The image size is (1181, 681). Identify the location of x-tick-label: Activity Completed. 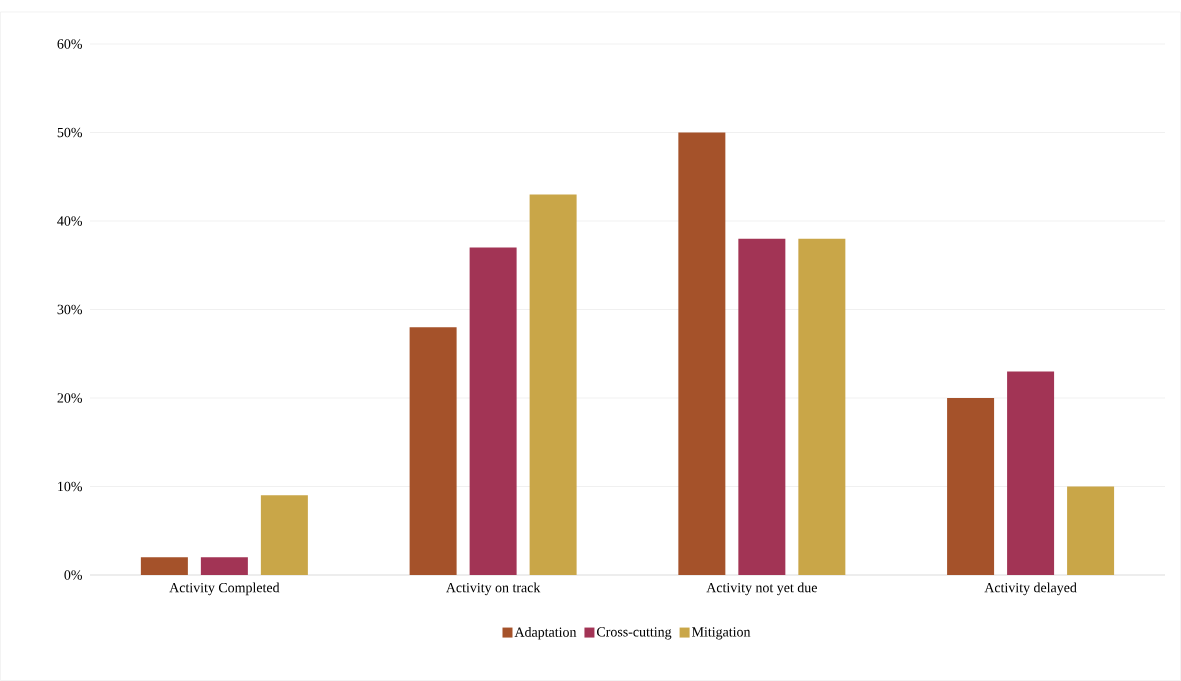
(224, 589).